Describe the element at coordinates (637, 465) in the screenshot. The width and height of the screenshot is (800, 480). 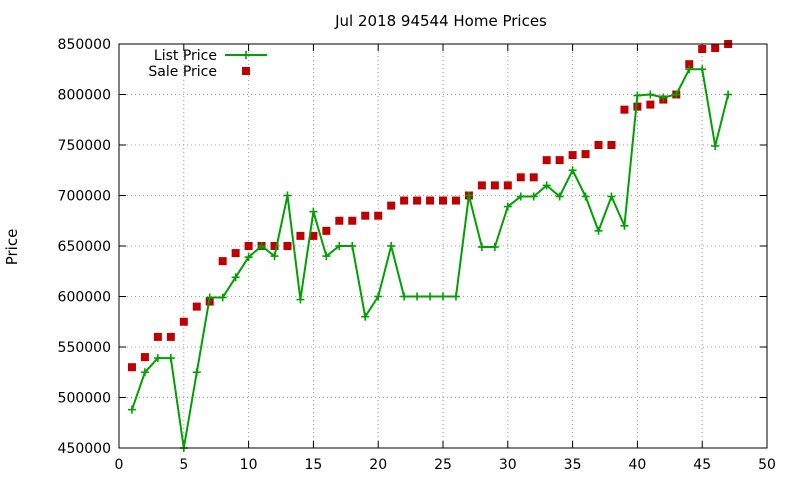
I see `x-tick-label: 40` at that location.